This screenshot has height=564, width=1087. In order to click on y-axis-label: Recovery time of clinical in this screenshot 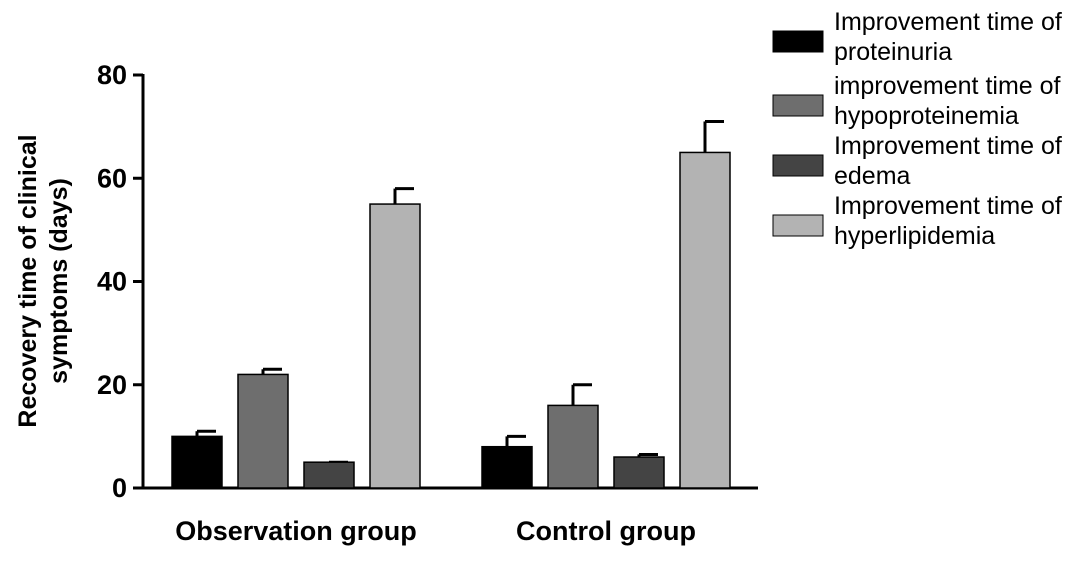, I will do `click(28, 280)`.